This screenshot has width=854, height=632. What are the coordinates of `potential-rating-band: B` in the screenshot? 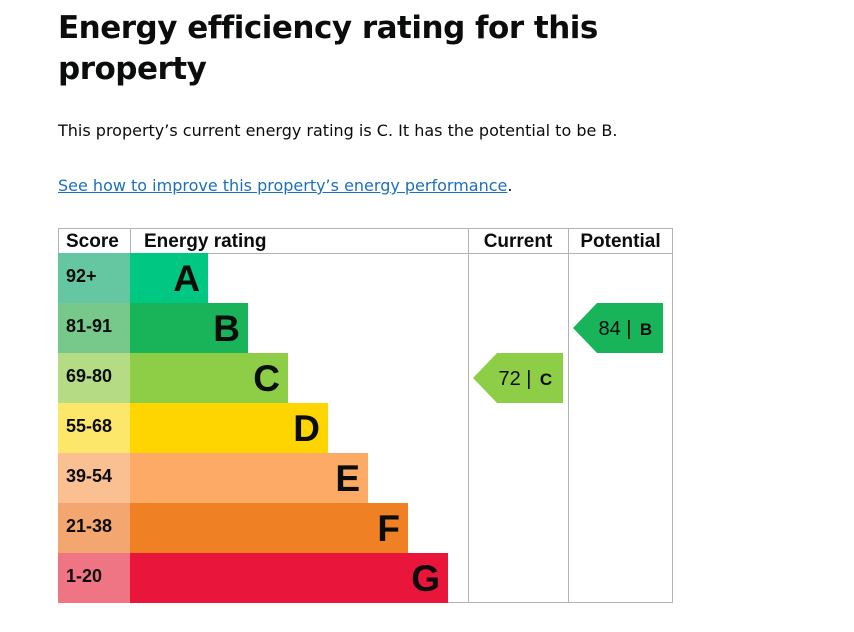 It's located at (646, 329).